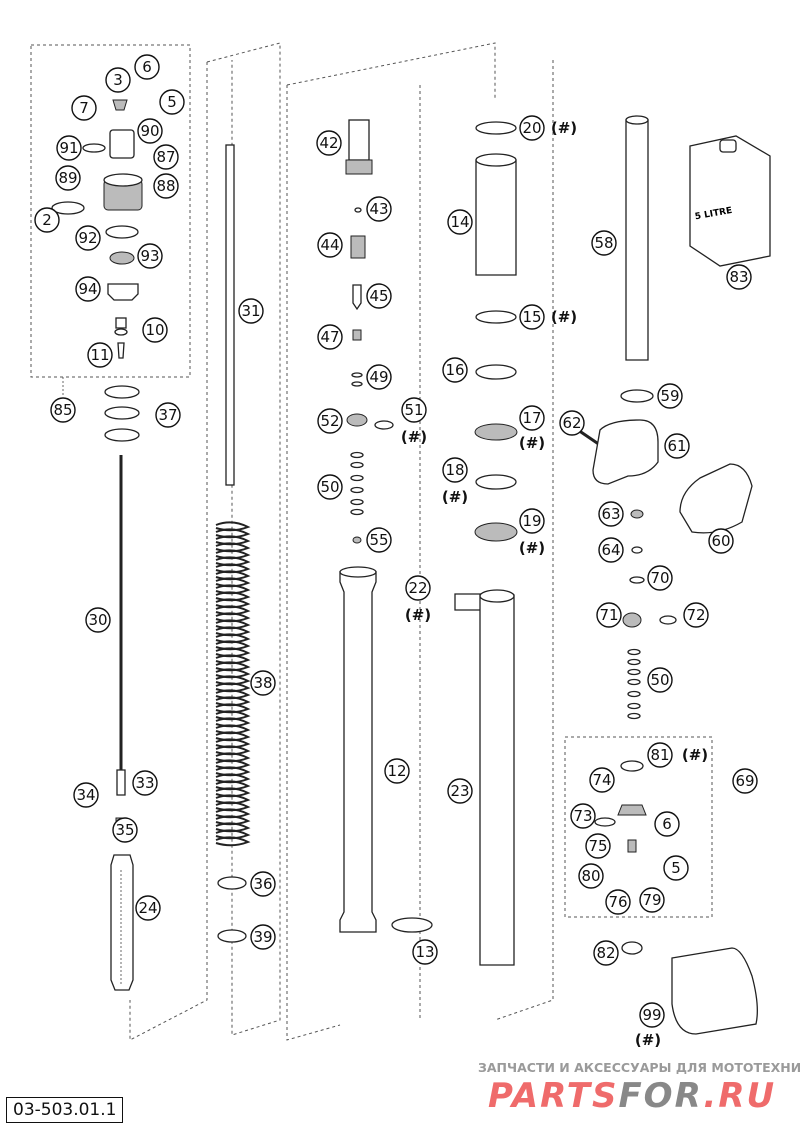  I want to click on callout-38: 38, so click(263, 683).